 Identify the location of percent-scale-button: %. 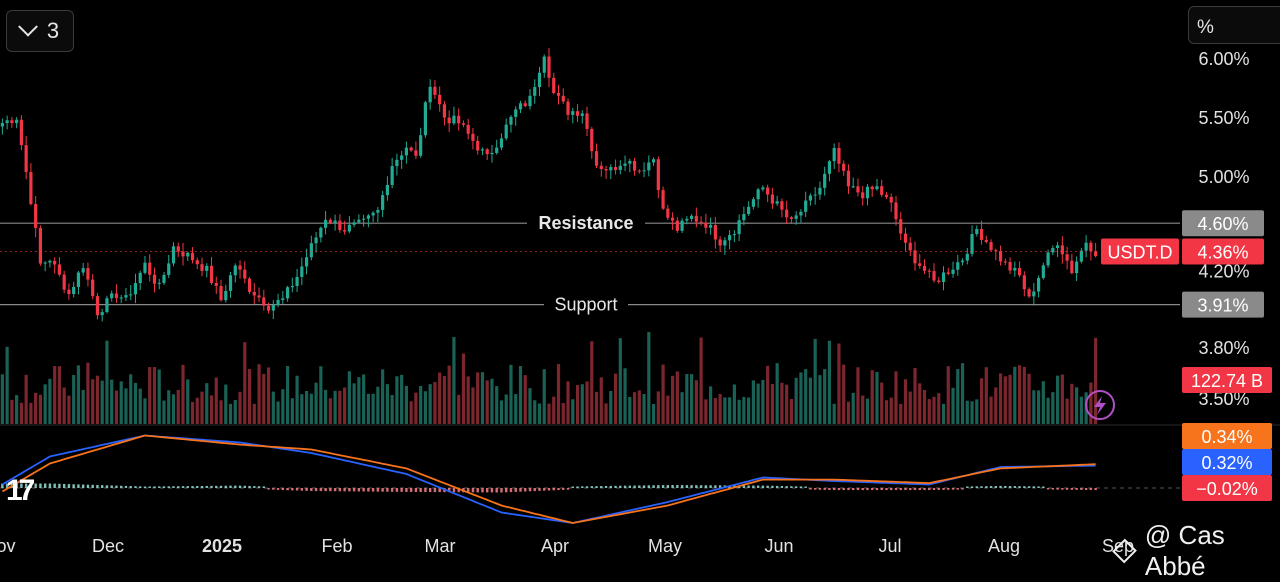
(1234, 25).